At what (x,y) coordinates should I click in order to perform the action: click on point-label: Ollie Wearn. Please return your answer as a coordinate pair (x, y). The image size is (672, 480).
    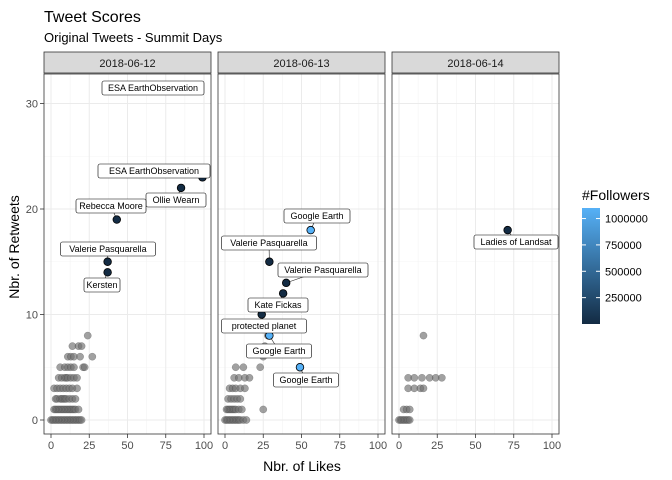
    Looking at the image, I should click on (176, 200).